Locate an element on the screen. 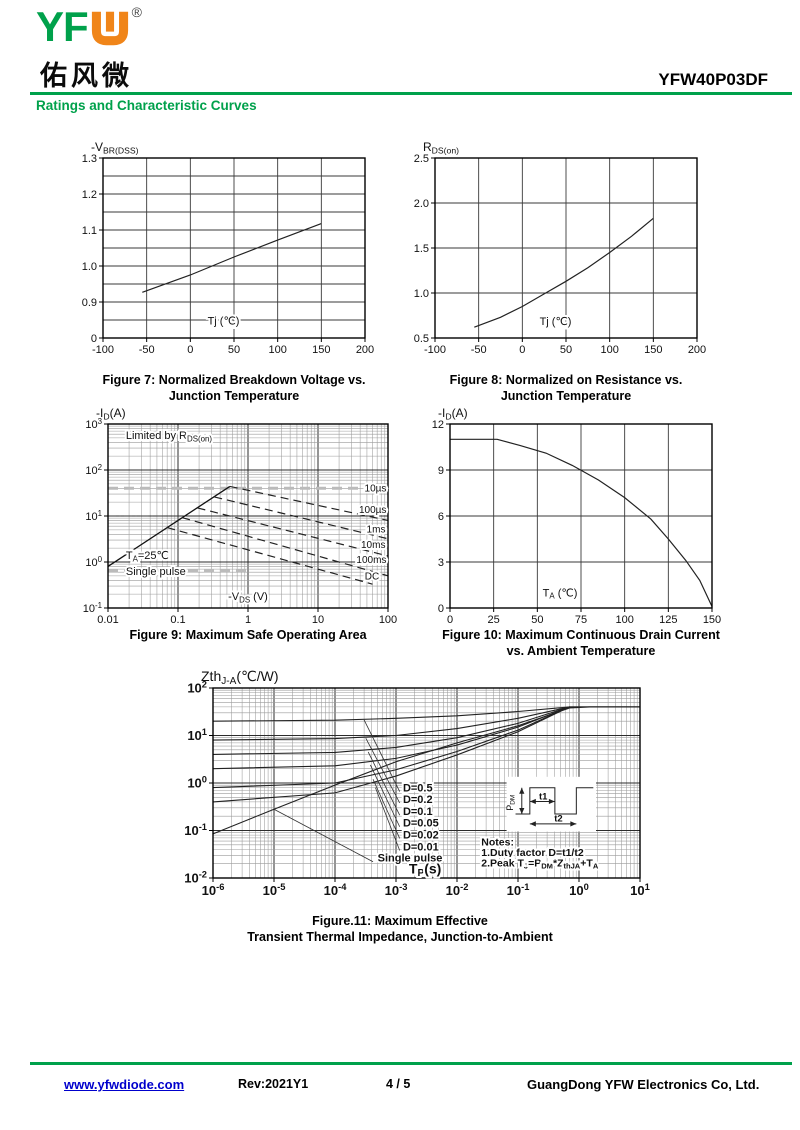 The image size is (800, 1130). svg-text: 3 is located at coordinates (441, 563).